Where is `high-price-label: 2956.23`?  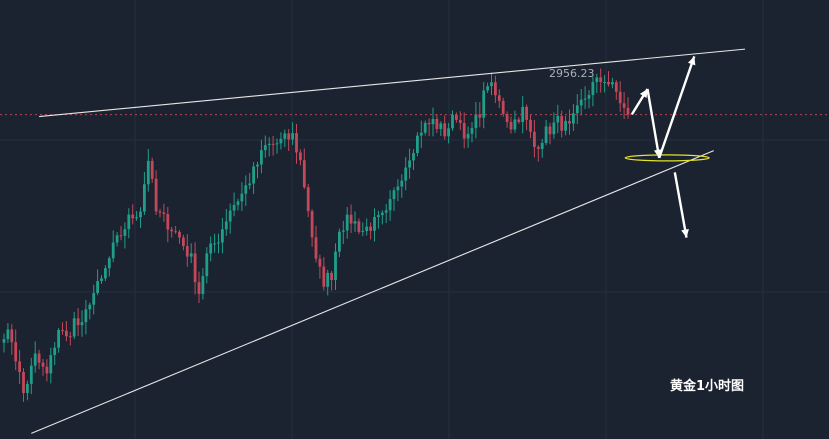
high-price-label: 2956.23 is located at coordinates (572, 73).